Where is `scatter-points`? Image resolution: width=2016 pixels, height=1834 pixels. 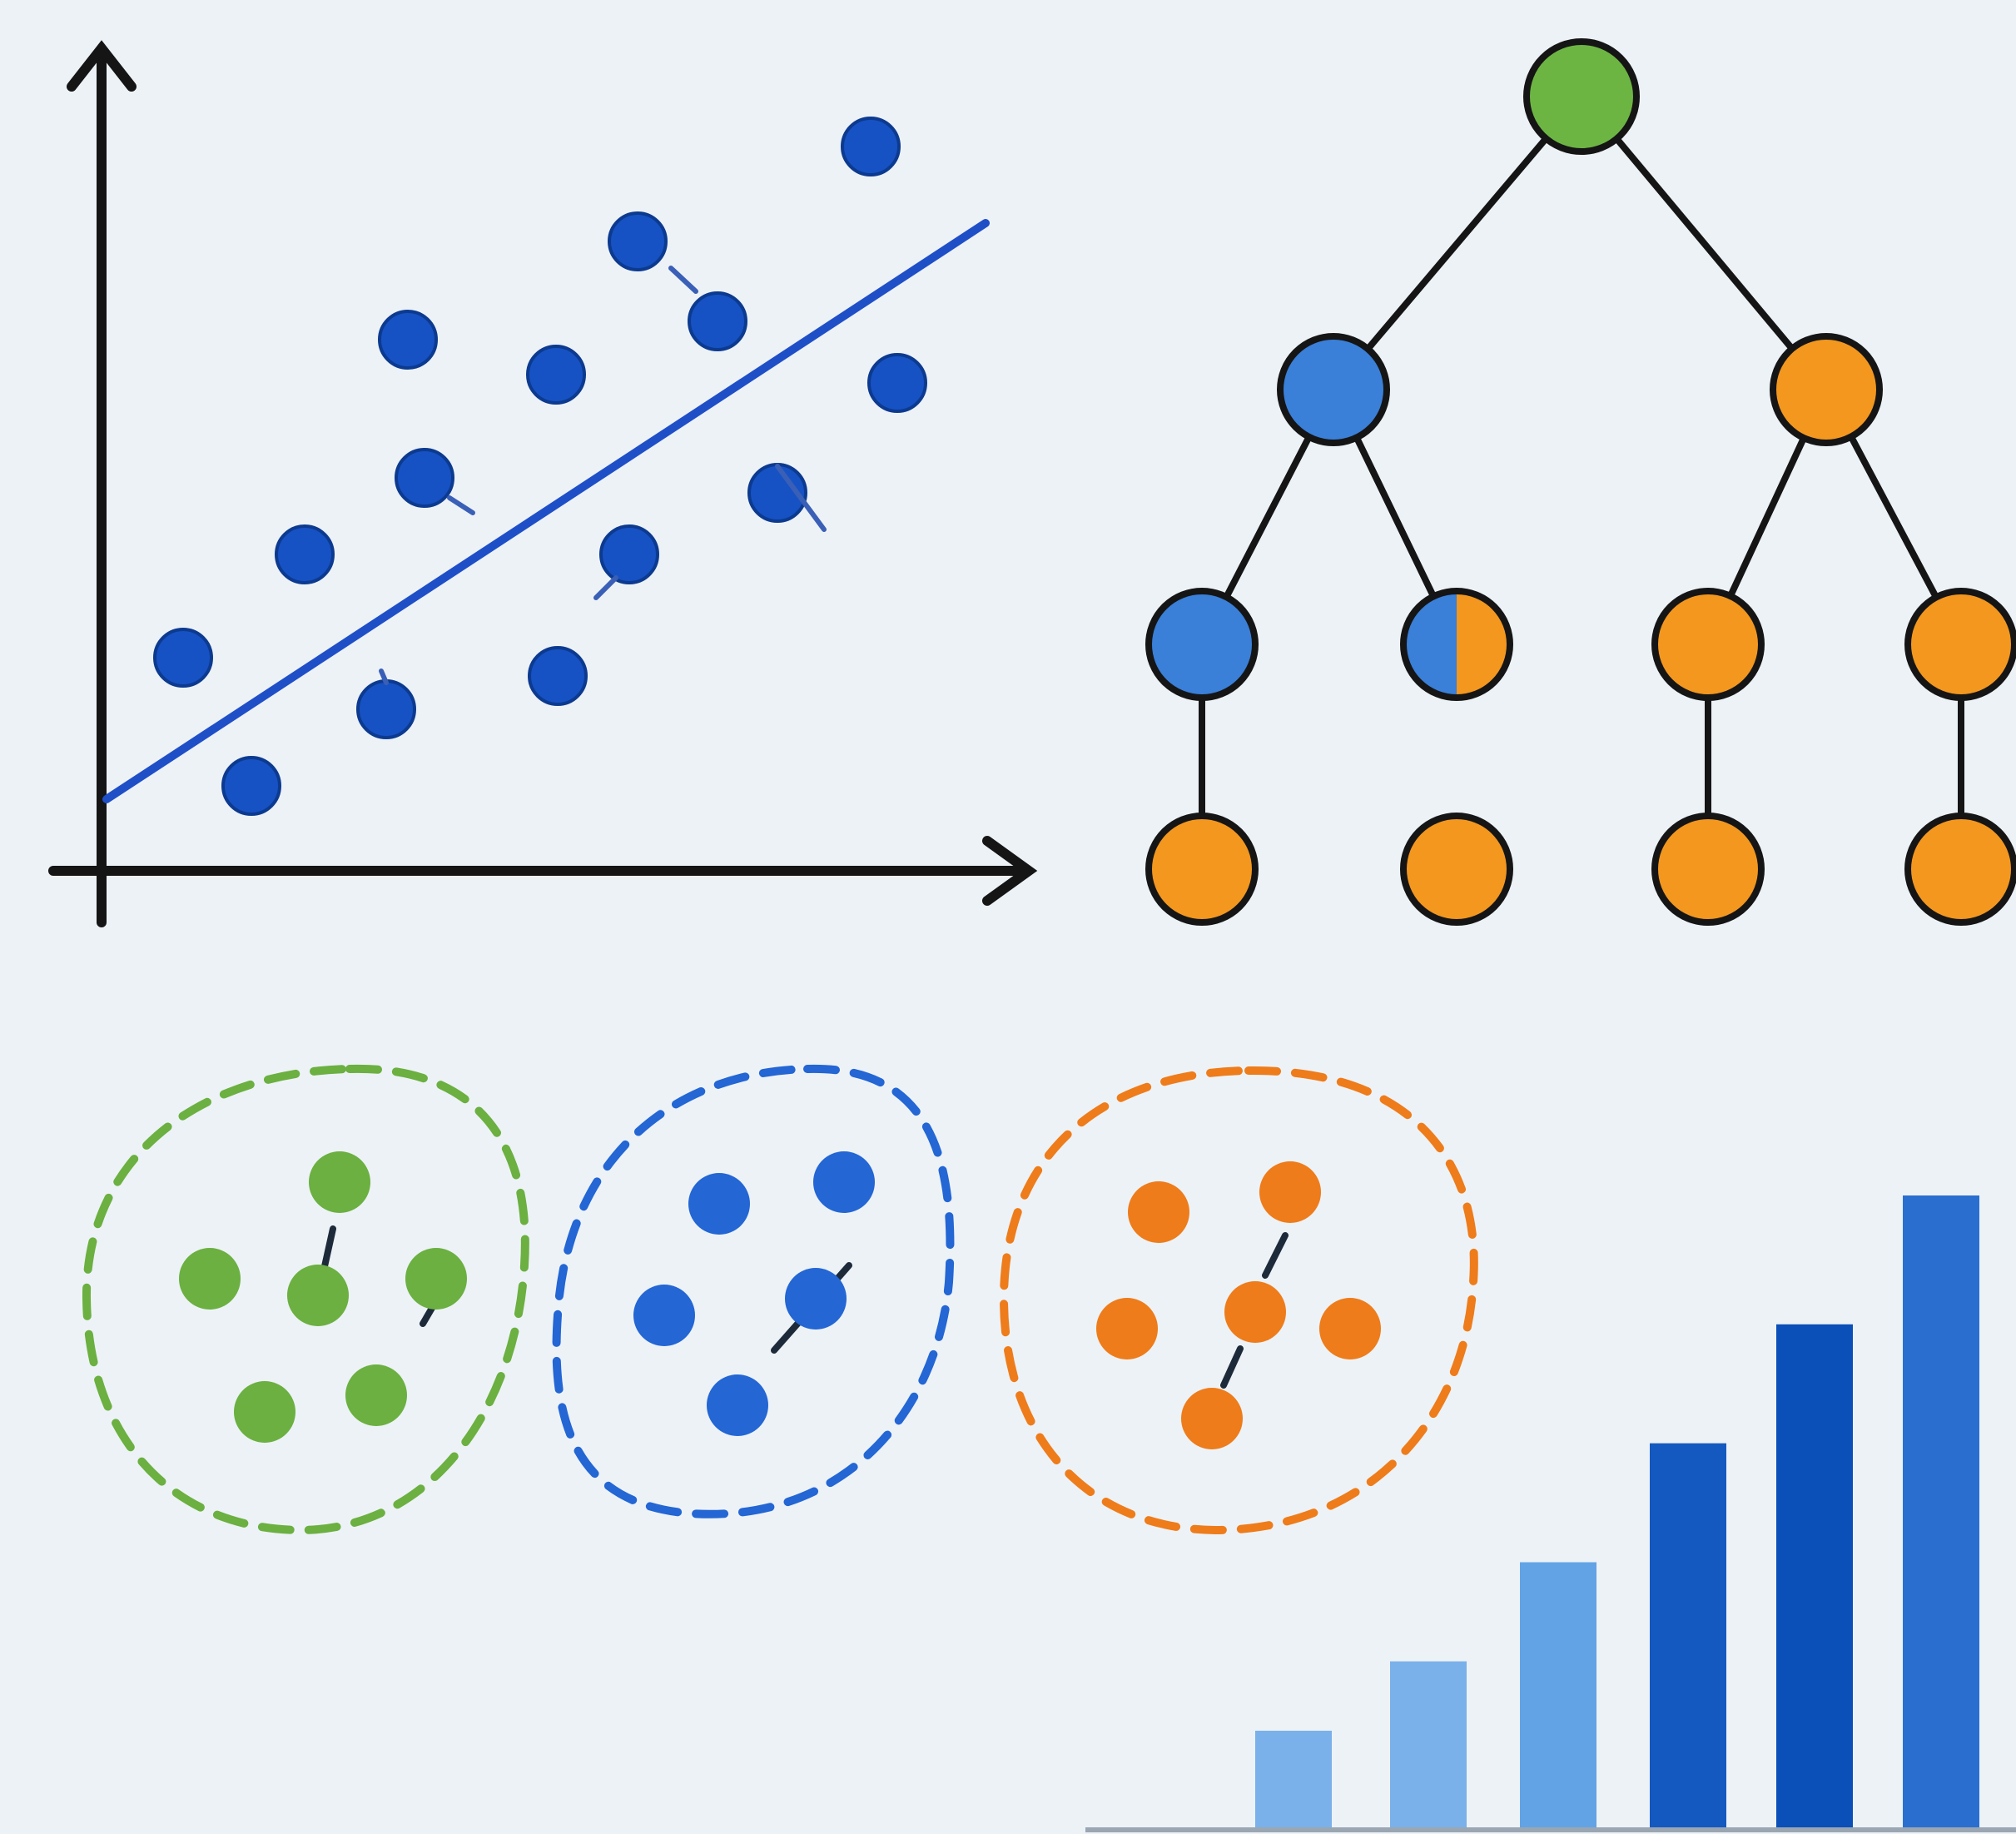
scatter-points is located at coordinates (540, 466).